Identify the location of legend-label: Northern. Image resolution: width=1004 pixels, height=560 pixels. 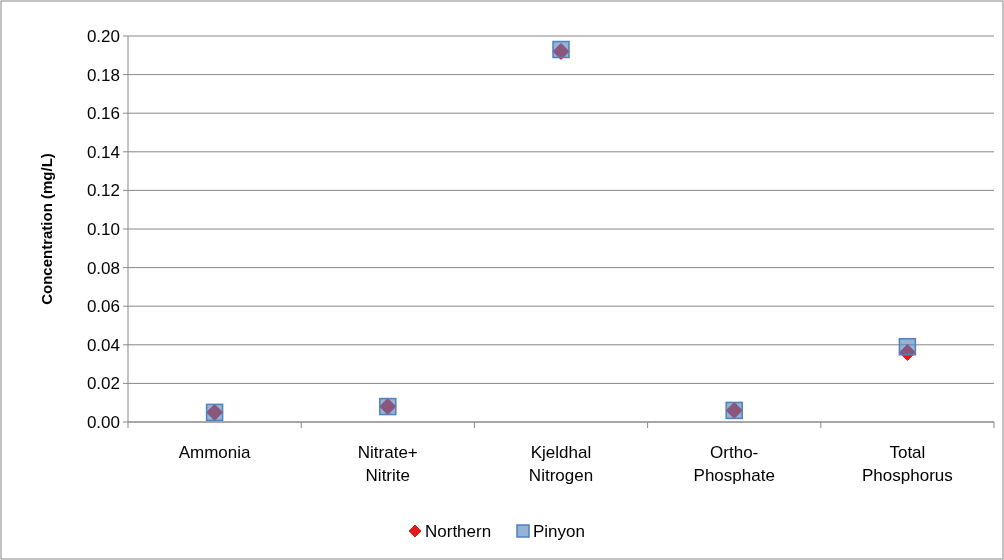
(458, 531).